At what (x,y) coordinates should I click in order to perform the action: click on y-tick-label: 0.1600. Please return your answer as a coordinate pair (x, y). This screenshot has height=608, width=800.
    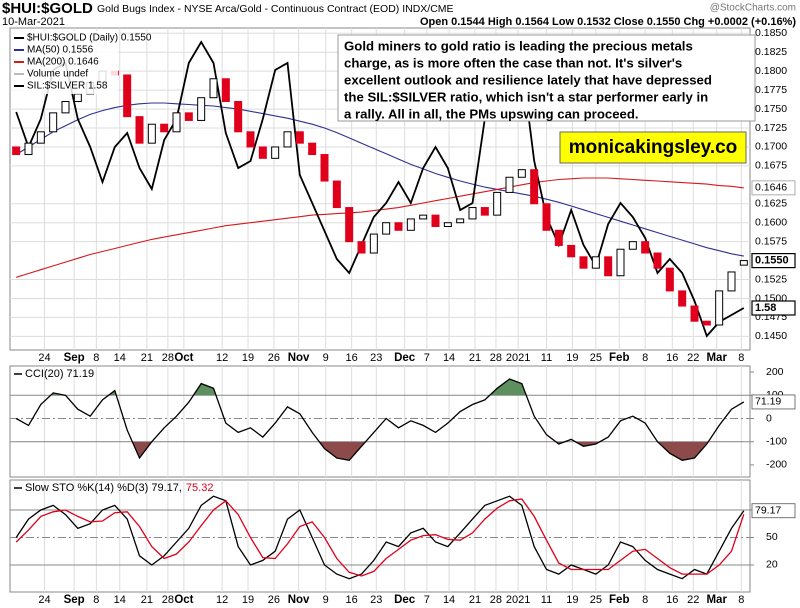
    Looking at the image, I should click on (771, 222).